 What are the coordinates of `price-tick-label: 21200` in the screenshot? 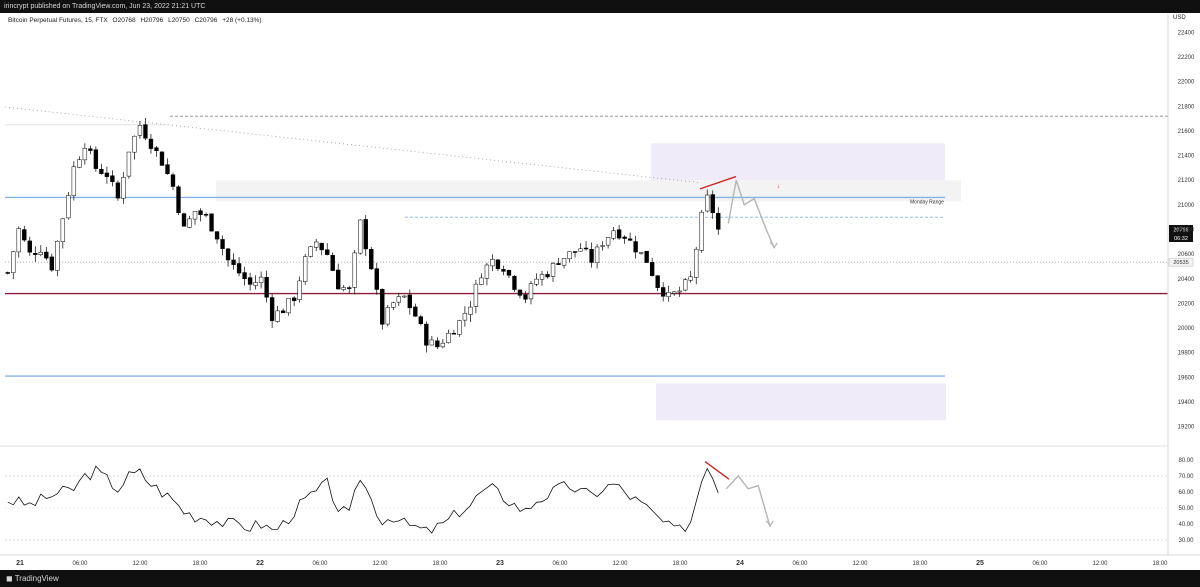 It's located at (1186, 181).